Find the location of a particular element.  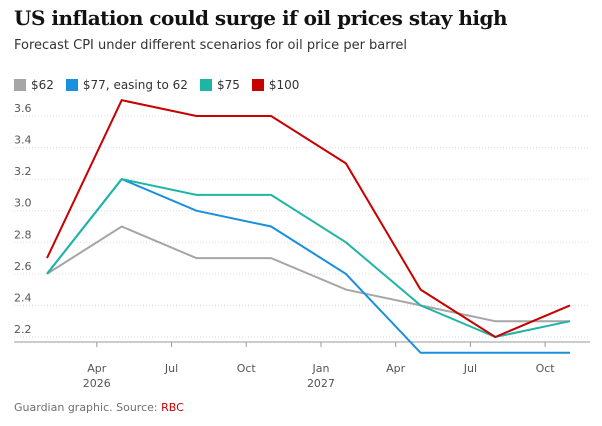

legend-label: $100 is located at coordinates (284, 85).